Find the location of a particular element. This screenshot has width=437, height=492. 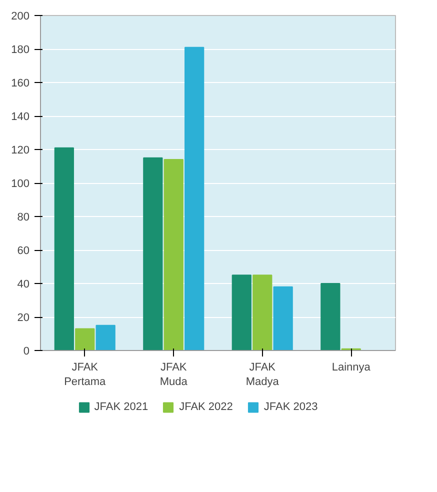

y-tick-label: 160 is located at coordinates (20, 84).